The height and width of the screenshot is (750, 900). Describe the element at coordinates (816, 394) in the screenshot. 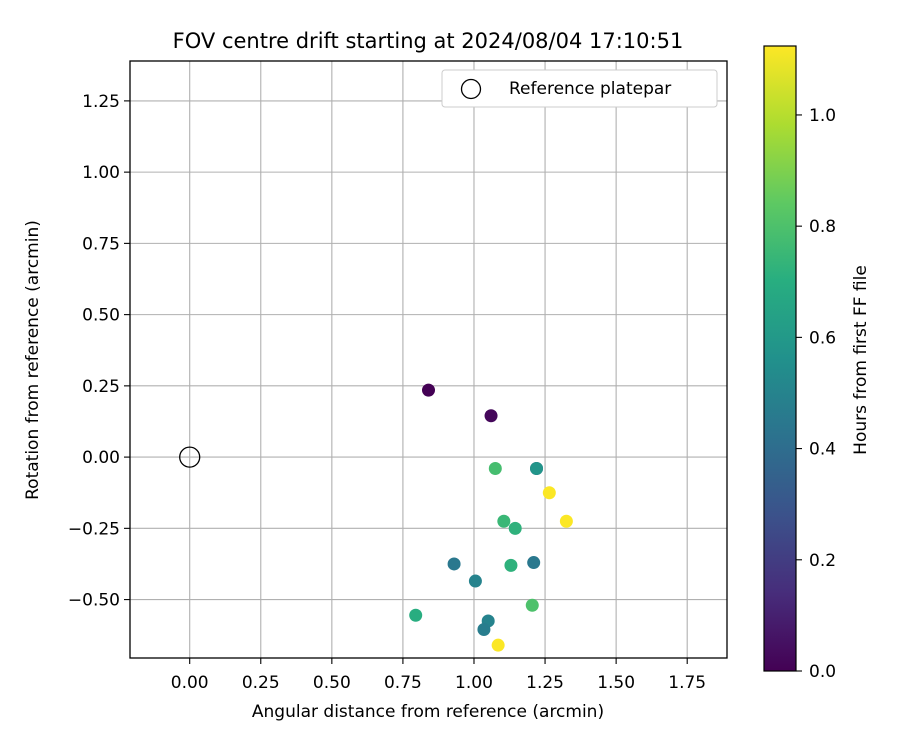

I see `colorbar-ticks: 0.0 0.2 0.4 0.6 0.8 1.0` at that location.